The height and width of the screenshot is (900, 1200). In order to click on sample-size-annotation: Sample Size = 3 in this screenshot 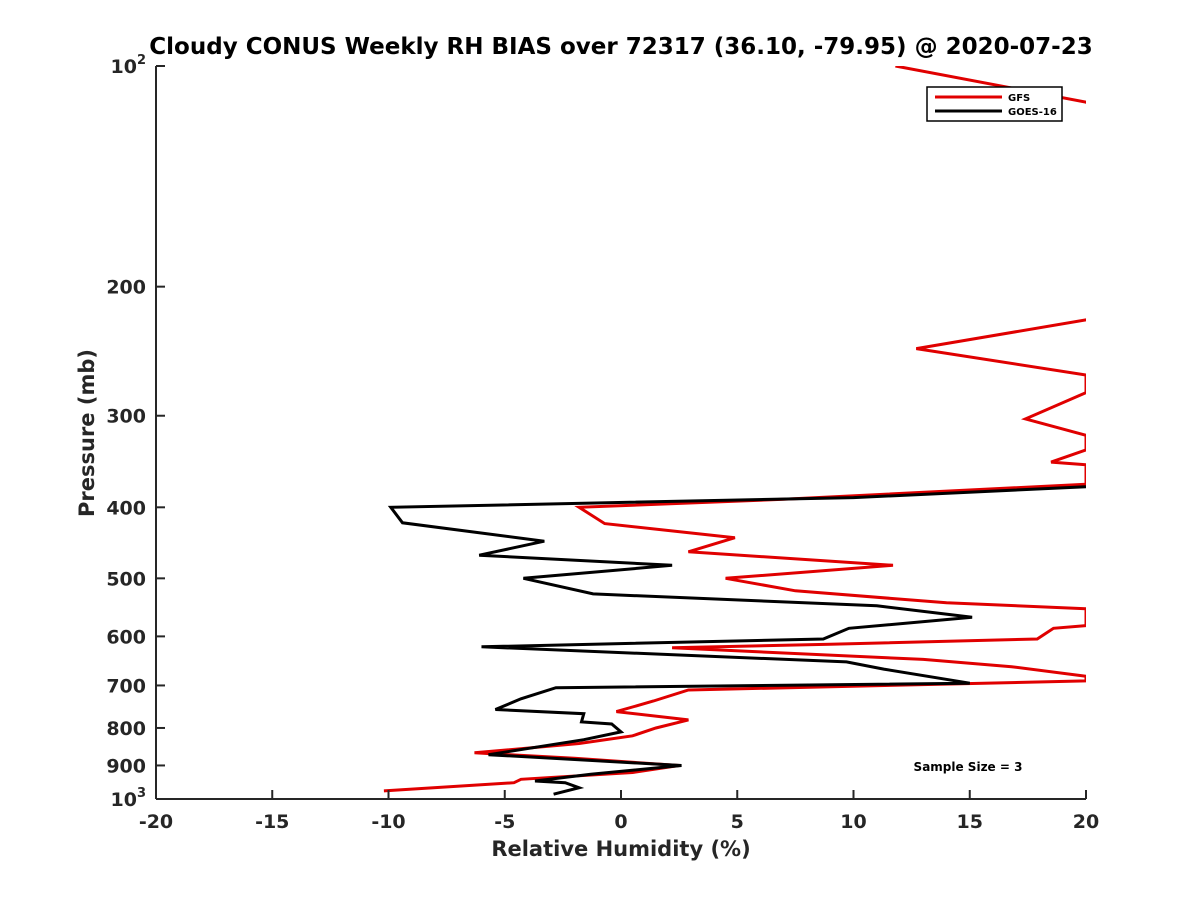, I will do `click(968, 767)`.